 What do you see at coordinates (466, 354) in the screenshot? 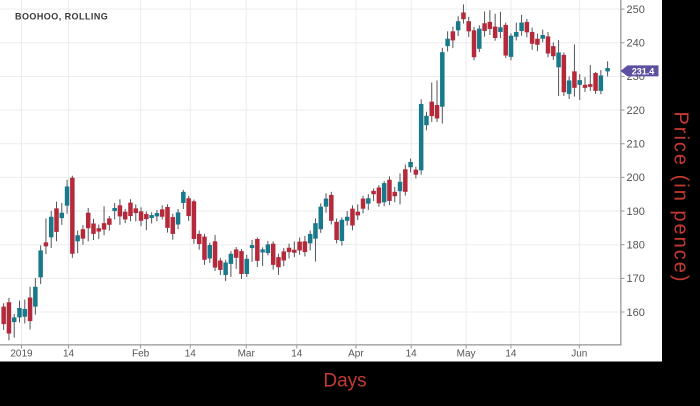
I see `svg-text: May` at bounding box center [466, 354].